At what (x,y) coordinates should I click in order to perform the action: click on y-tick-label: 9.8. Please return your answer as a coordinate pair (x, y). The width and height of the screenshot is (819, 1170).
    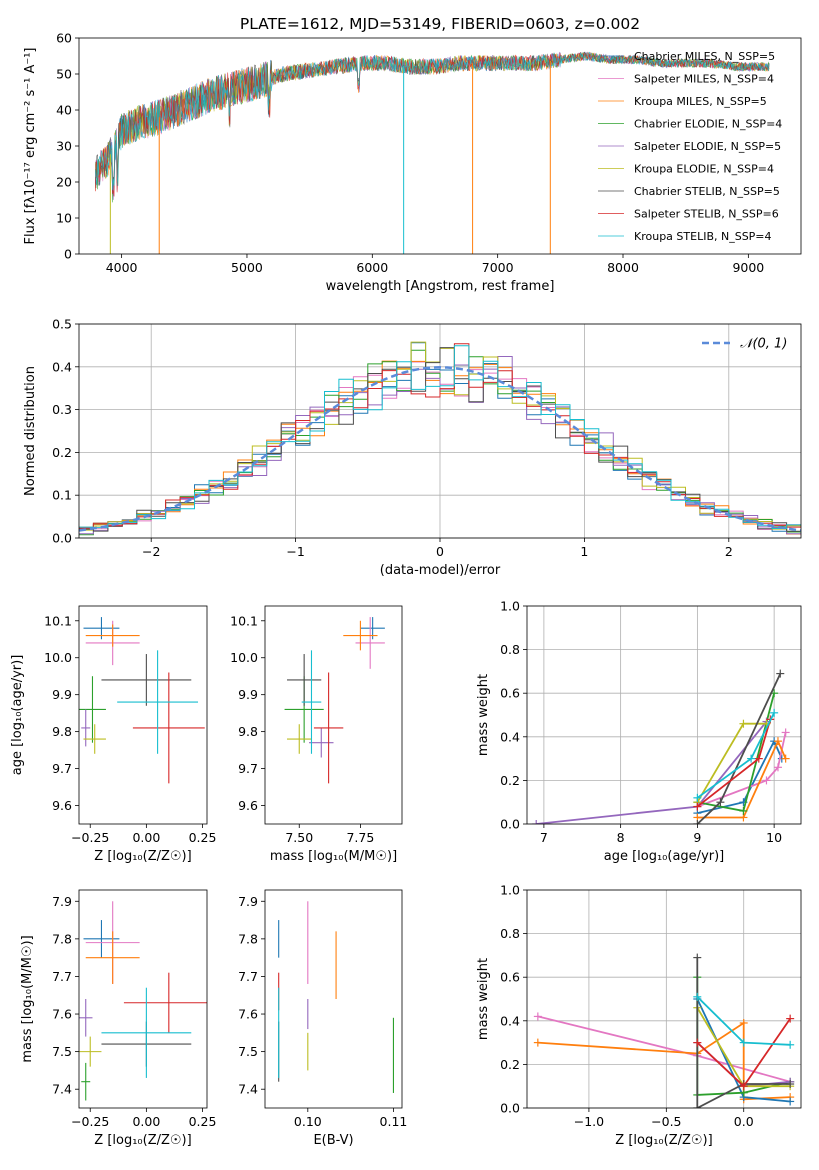
    Looking at the image, I should click on (248, 731).